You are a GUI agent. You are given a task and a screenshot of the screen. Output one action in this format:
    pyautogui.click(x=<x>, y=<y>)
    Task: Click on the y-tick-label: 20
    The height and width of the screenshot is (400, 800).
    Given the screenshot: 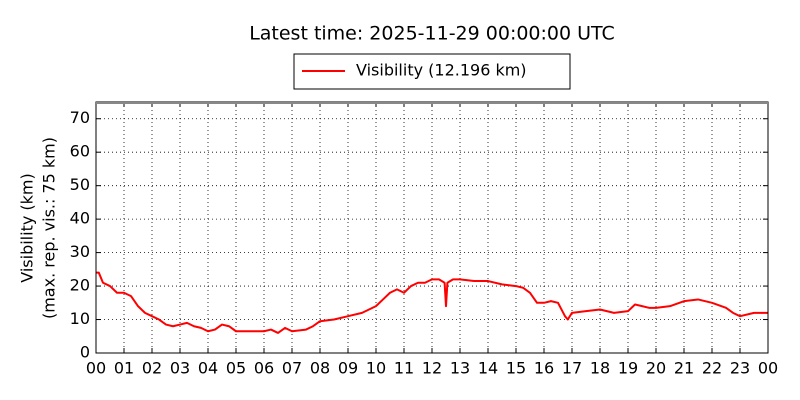 What is the action you would take?
    pyautogui.click(x=80, y=285)
    